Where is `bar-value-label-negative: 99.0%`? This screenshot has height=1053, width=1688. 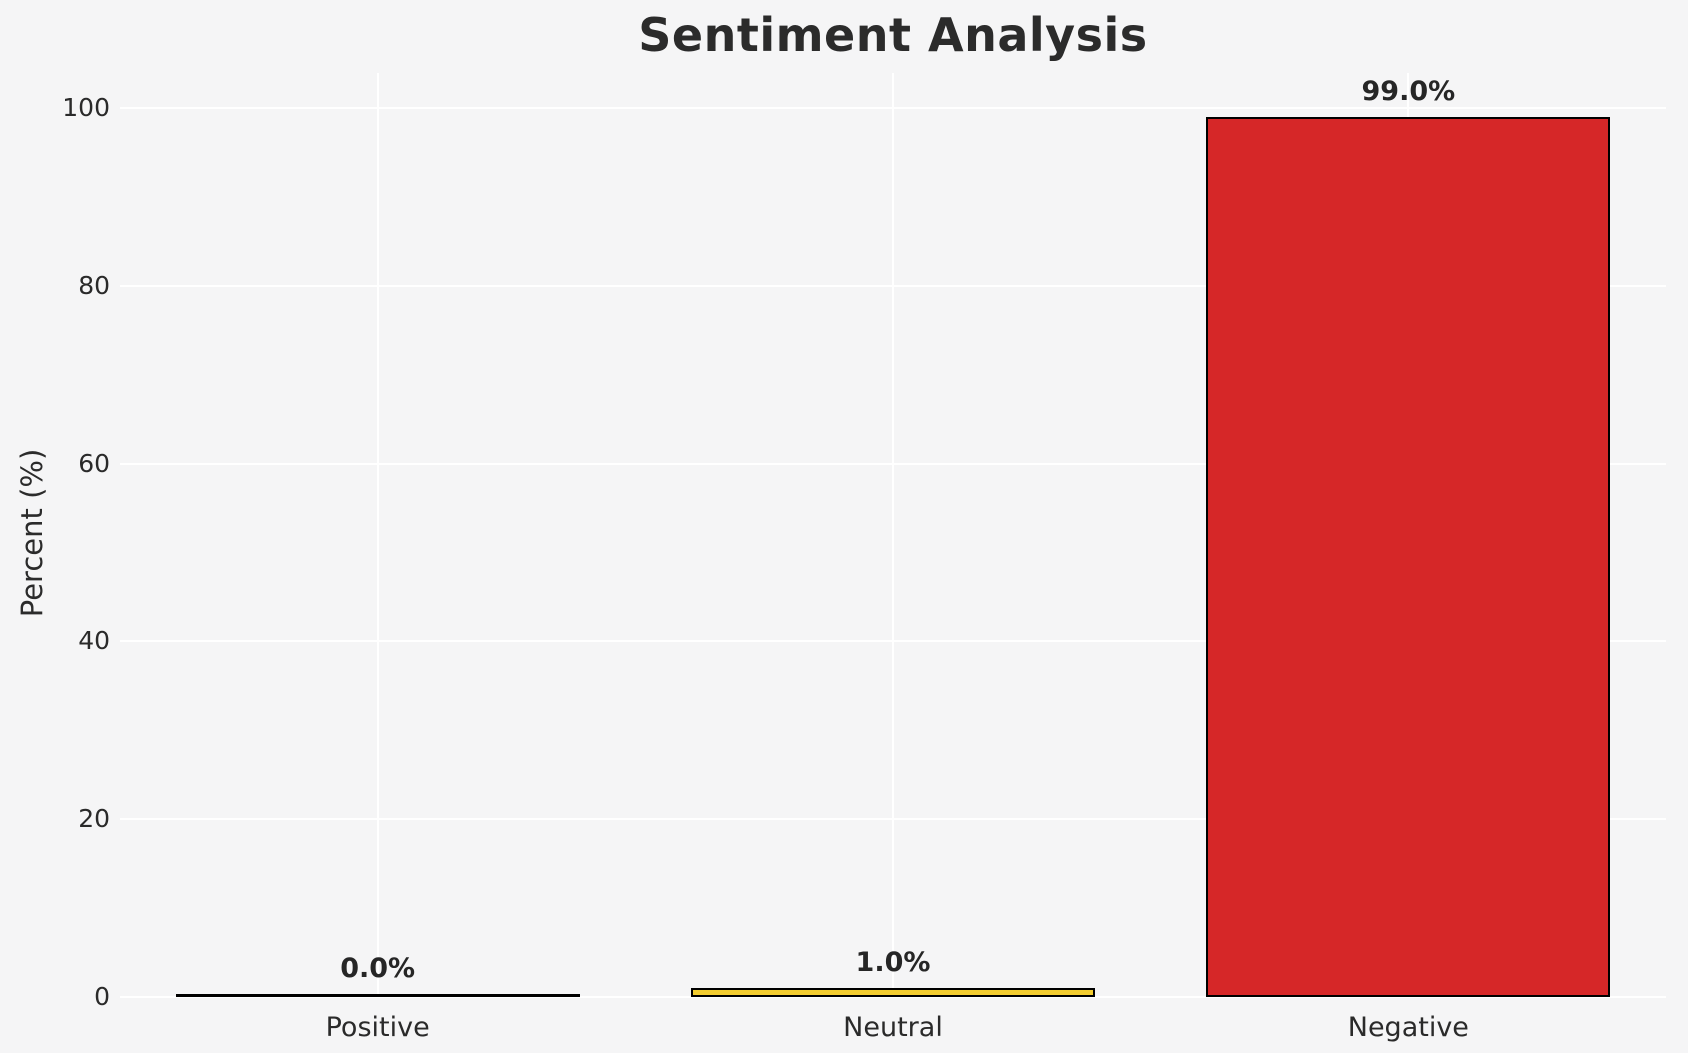 bar-value-label-negative: 99.0% is located at coordinates (1408, 91).